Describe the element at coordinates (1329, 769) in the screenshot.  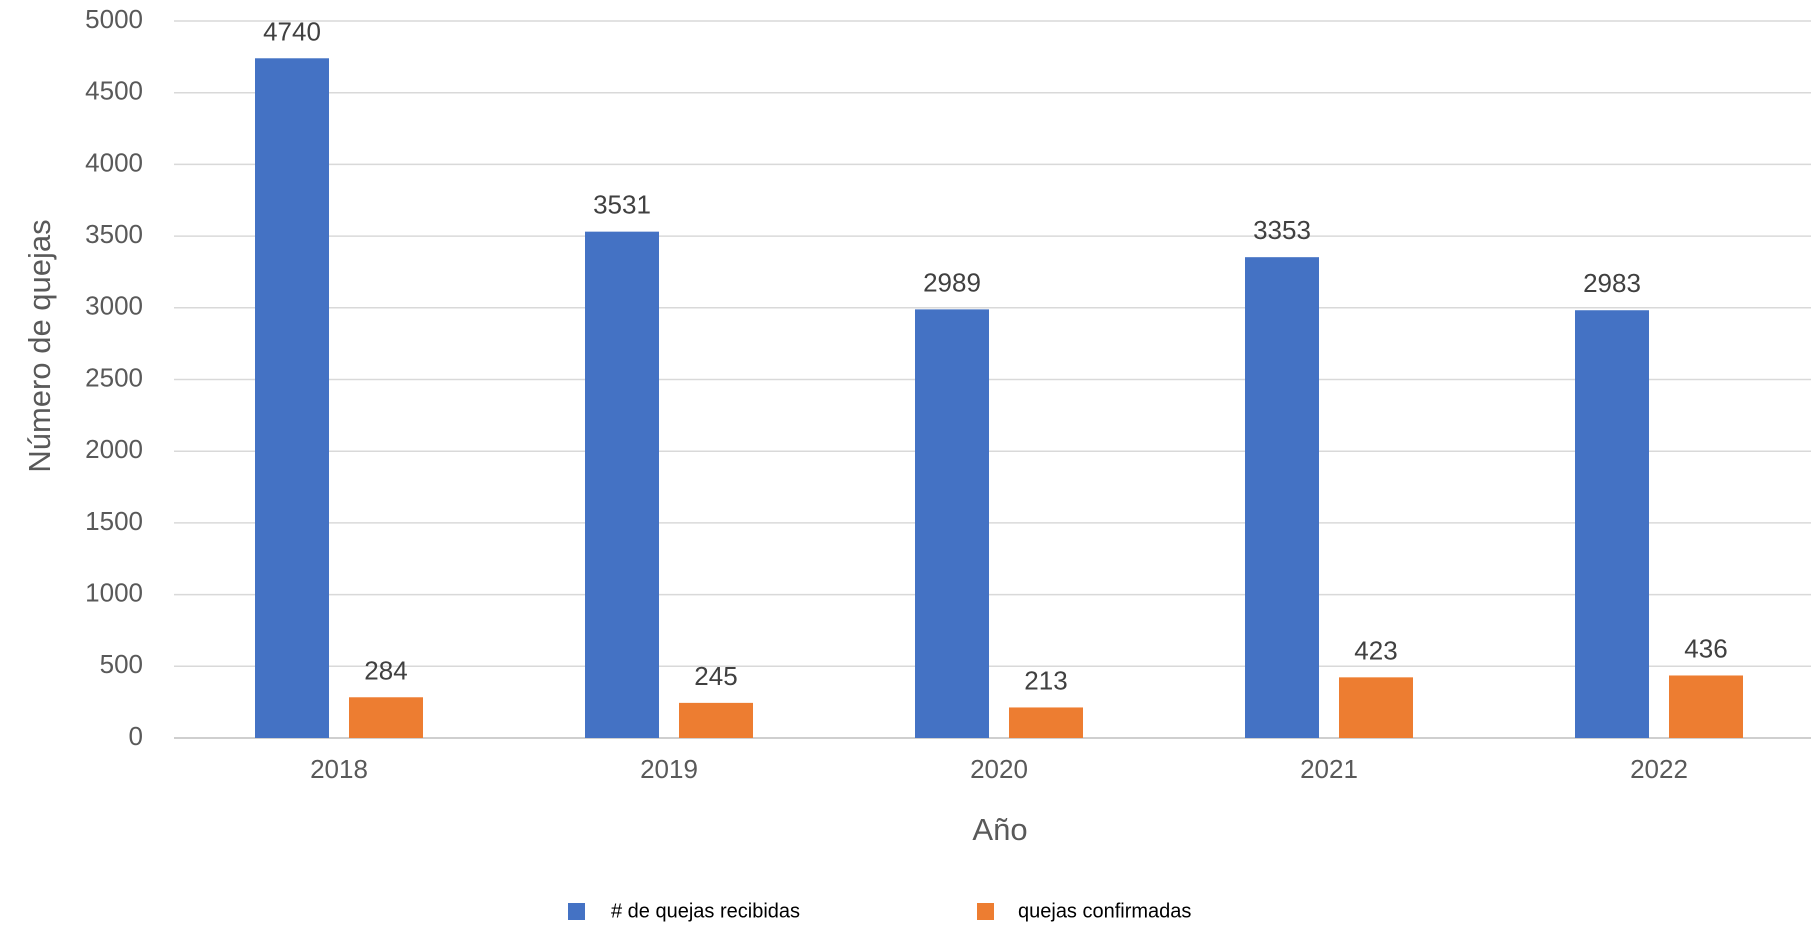
I see `x-tick-label: 2021` at that location.